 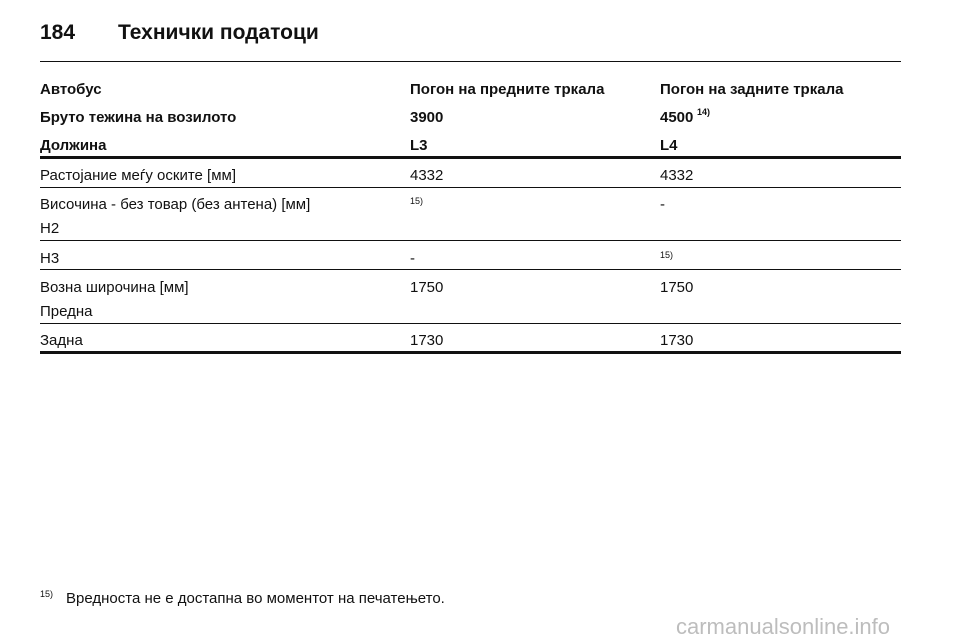 What do you see at coordinates (71, 89) in the screenshot?
I see `head-cell: Автобус` at bounding box center [71, 89].